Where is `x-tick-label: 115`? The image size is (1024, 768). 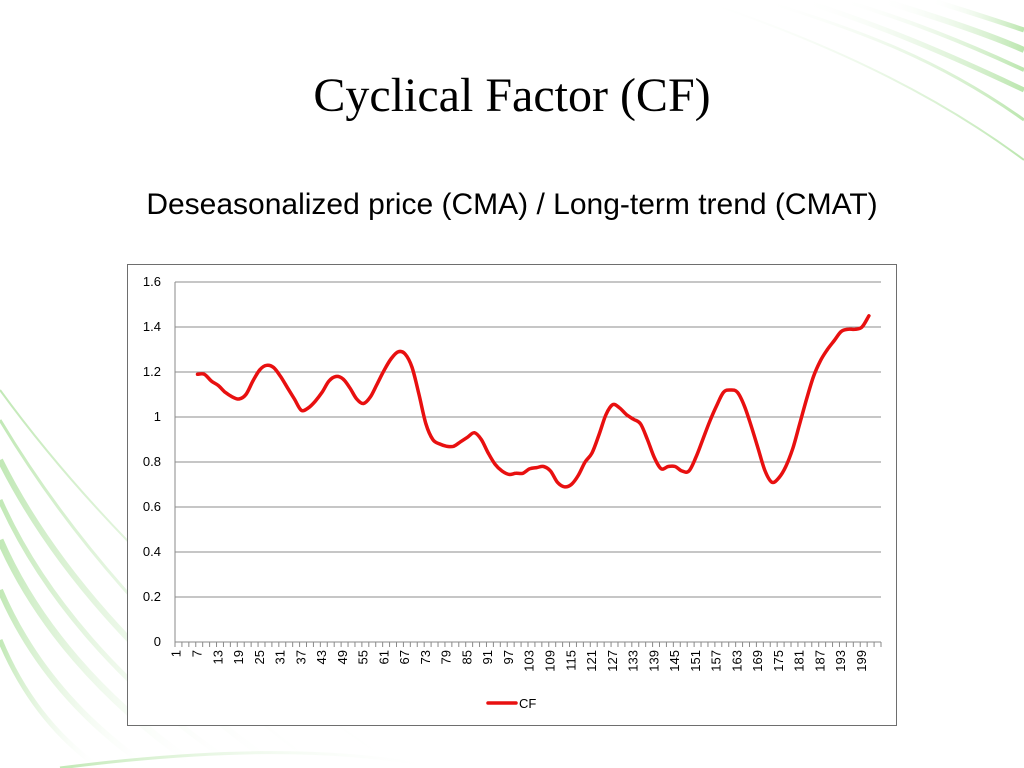 x-tick-label: 115 is located at coordinates (570, 660).